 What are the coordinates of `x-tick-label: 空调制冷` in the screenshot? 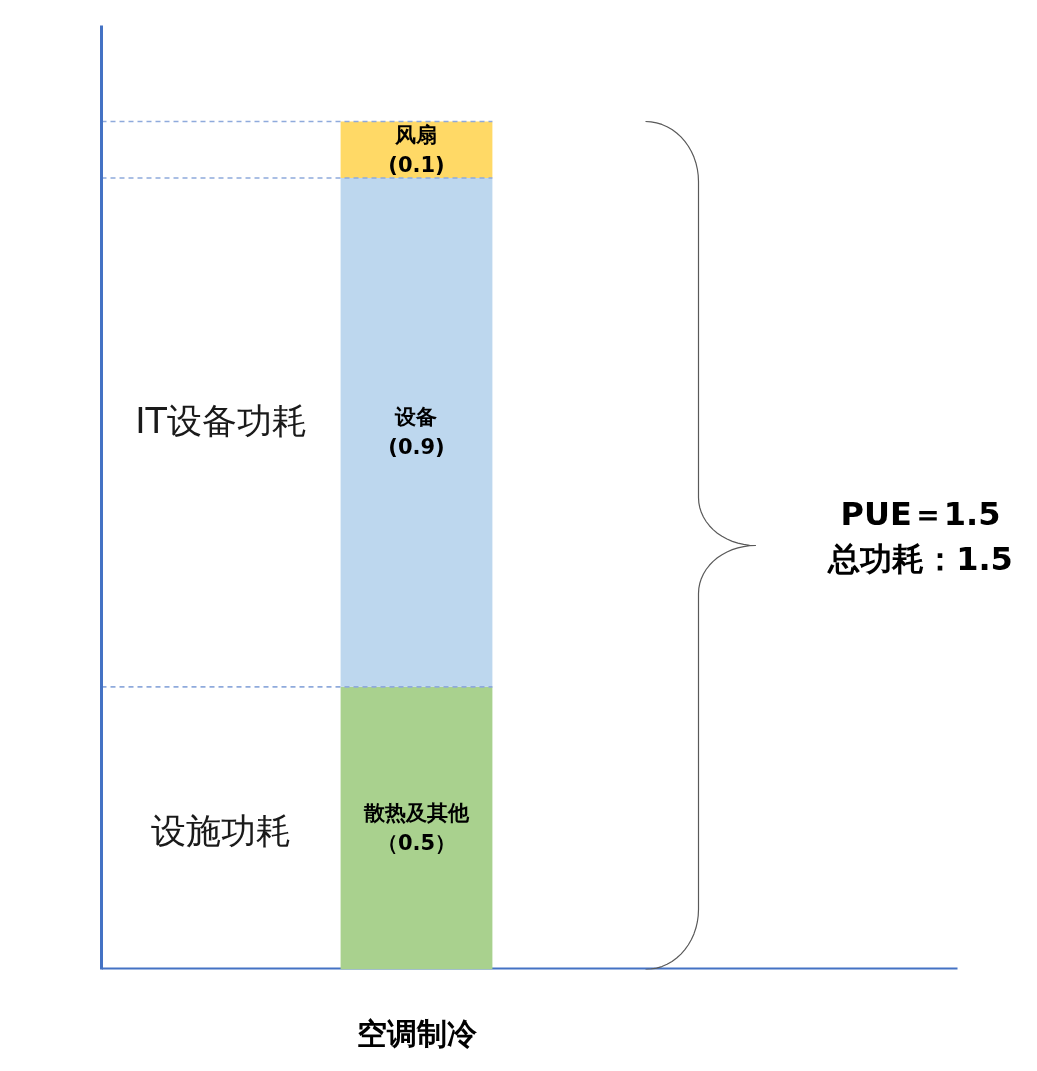 It's located at (417, 1033).